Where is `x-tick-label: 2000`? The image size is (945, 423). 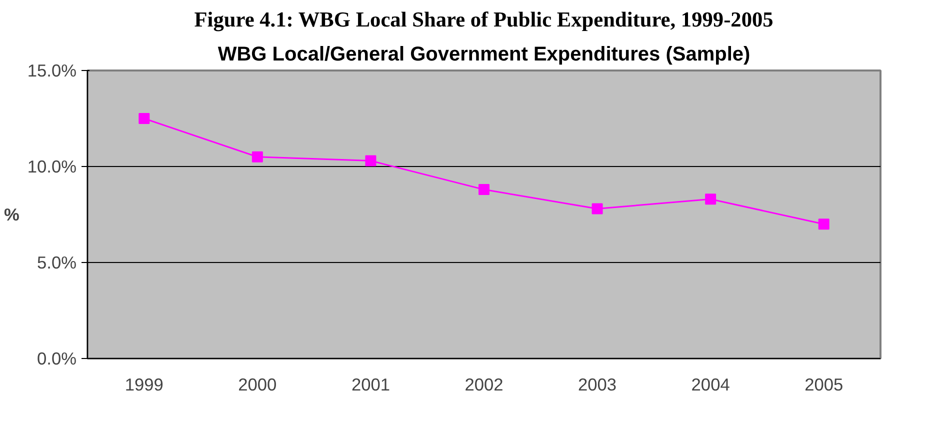 x-tick-label: 2000 is located at coordinates (257, 384).